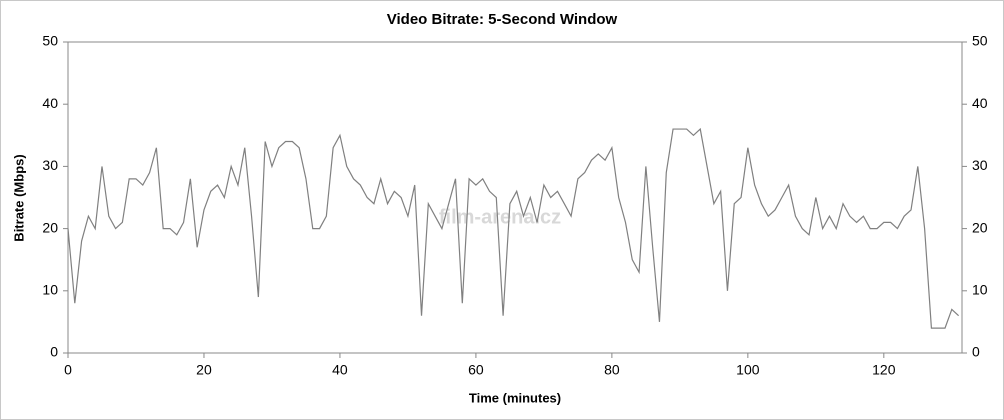 Image resolution: width=1004 pixels, height=420 pixels. Describe the element at coordinates (50, 103) in the screenshot. I see `y-tick-label: 40` at that location.